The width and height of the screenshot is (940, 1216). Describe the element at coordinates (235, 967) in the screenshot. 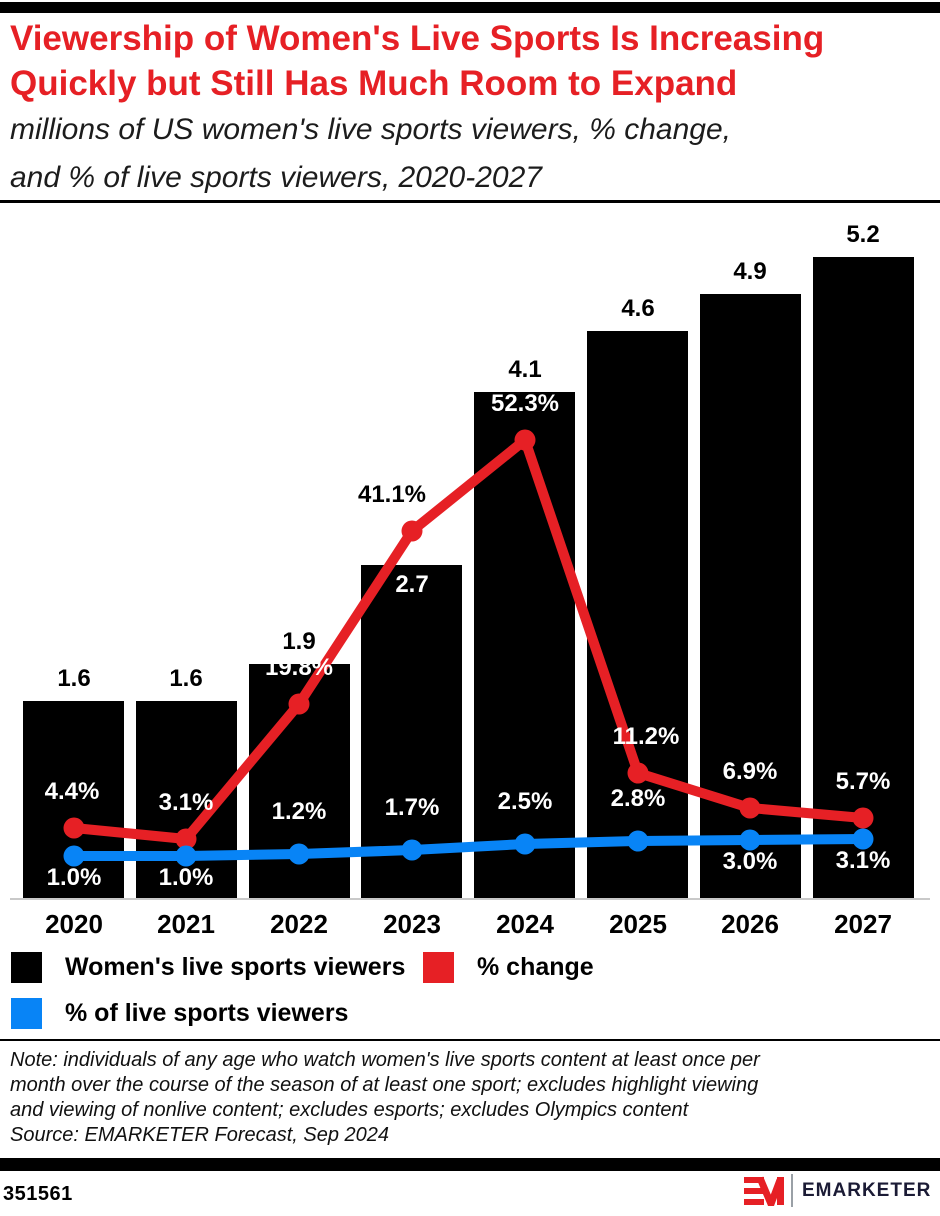

I see `legend-label-bars: Women's live sports viewers` at that location.